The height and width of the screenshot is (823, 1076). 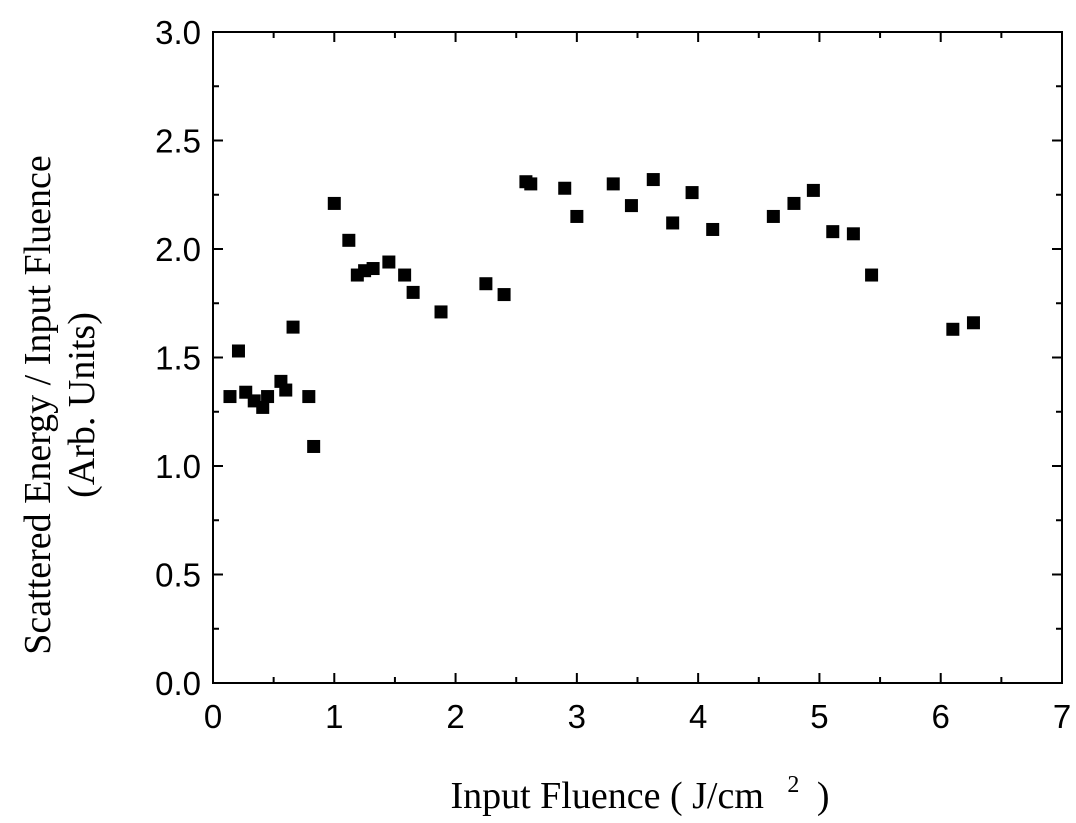 I want to click on x-tick-label: 2, so click(x=455, y=716).